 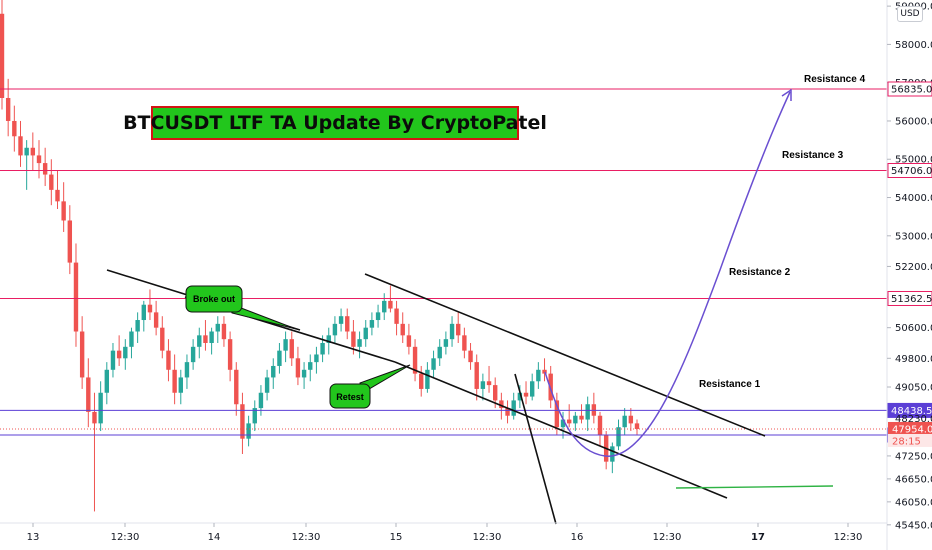 I want to click on retest-callout-box, so click(x=350, y=396).